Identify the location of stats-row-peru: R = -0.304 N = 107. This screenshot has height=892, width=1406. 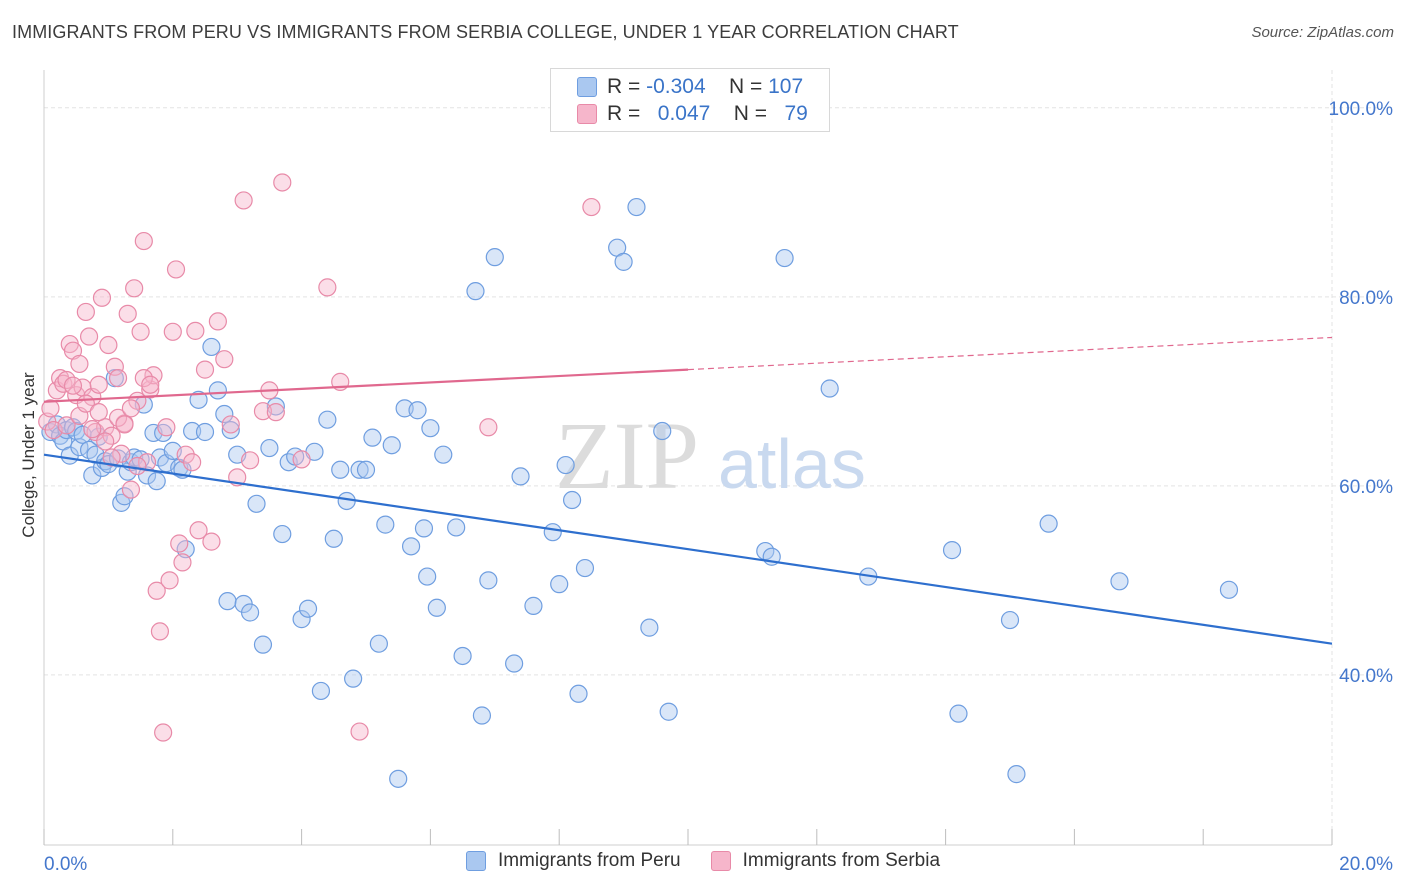
(690, 87).